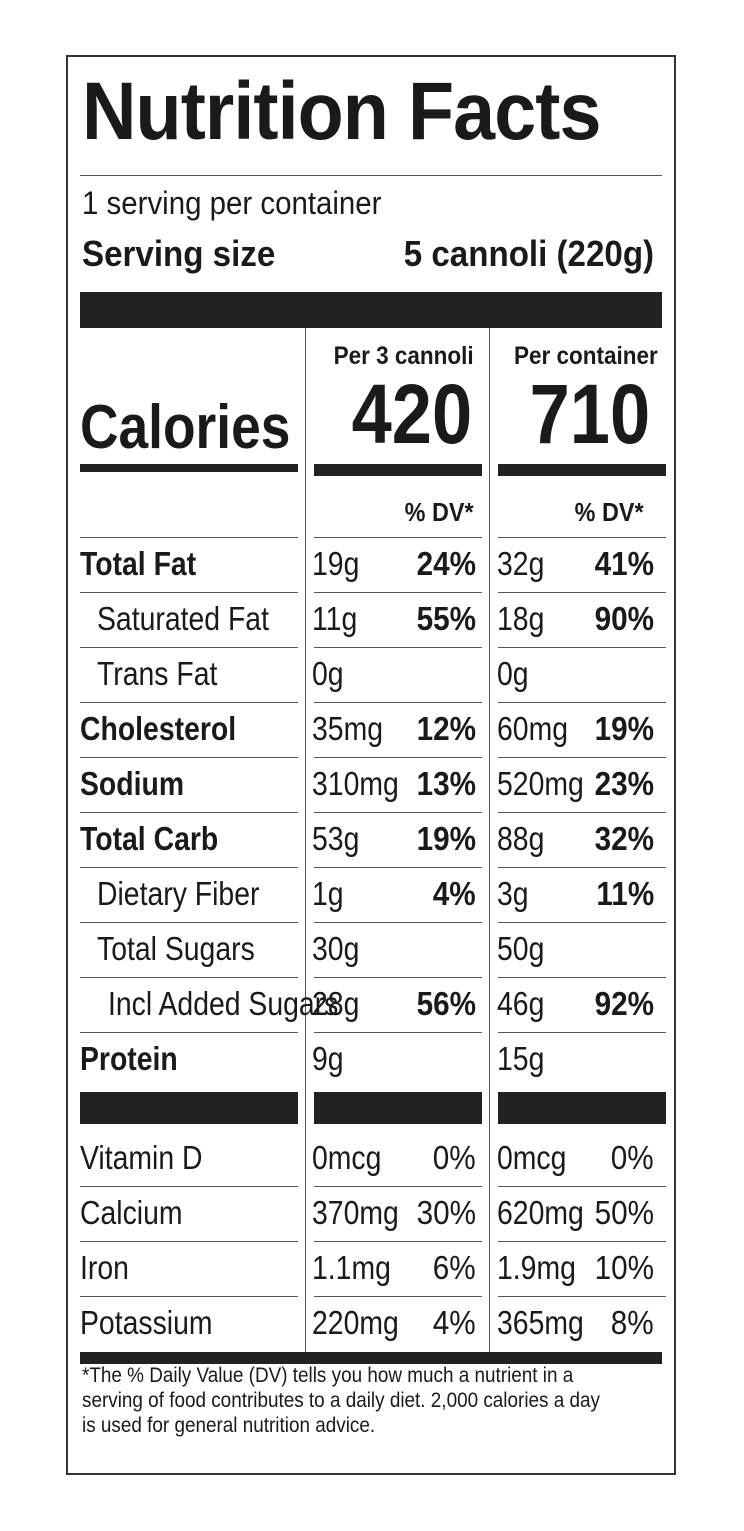 This screenshot has height=1531, width=744. Describe the element at coordinates (373, 894) in the screenshot. I see `nutrient-row-dietary-fiber: Dietary Fiber 1g 4% 3g 11%` at that location.